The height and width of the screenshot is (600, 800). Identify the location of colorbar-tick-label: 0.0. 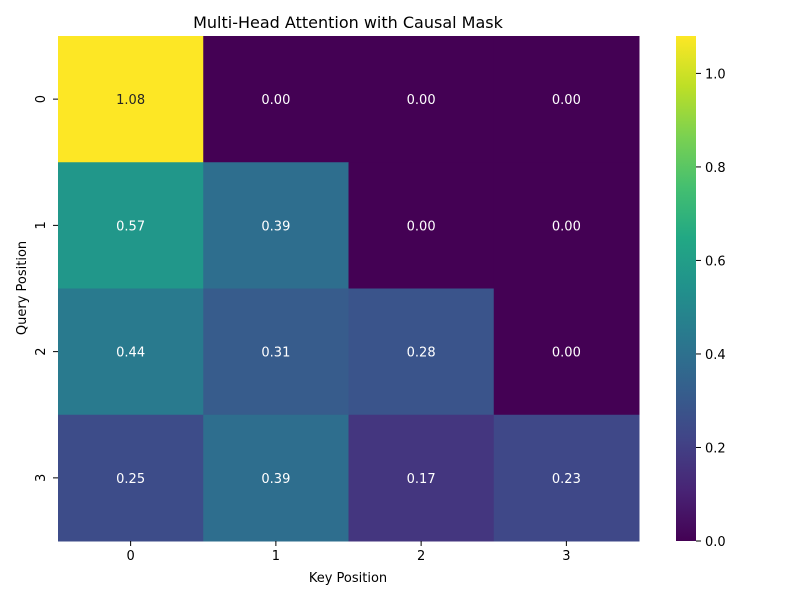
(715, 542).